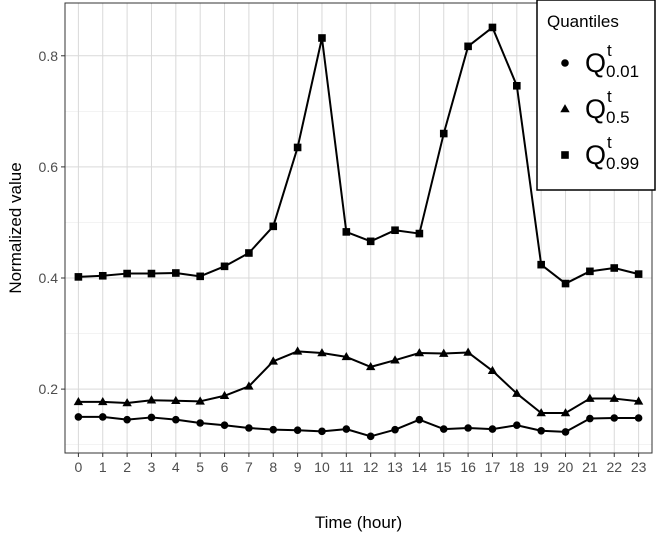 The height and width of the screenshot is (535, 657). Describe the element at coordinates (622, 71) in the screenshot. I see `legend-label-sub: 0.01` at that location.